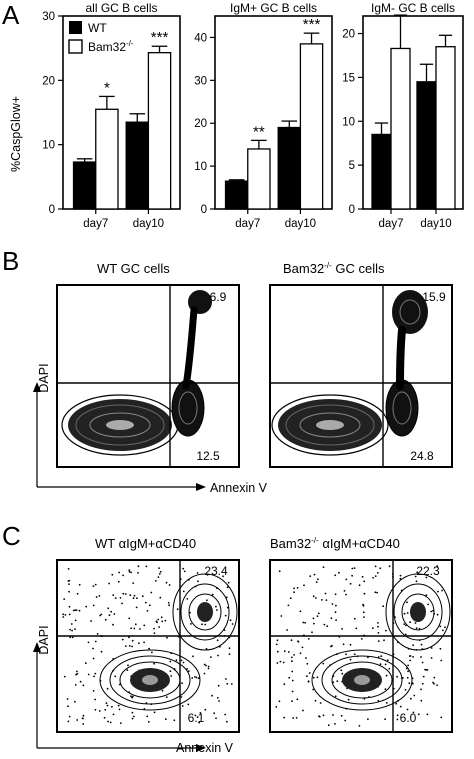 This screenshot has width=474, height=759. What do you see at coordinates (422, 456) in the screenshot?
I see `quad-bottom-right: 24.8` at bounding box center [422, 456].